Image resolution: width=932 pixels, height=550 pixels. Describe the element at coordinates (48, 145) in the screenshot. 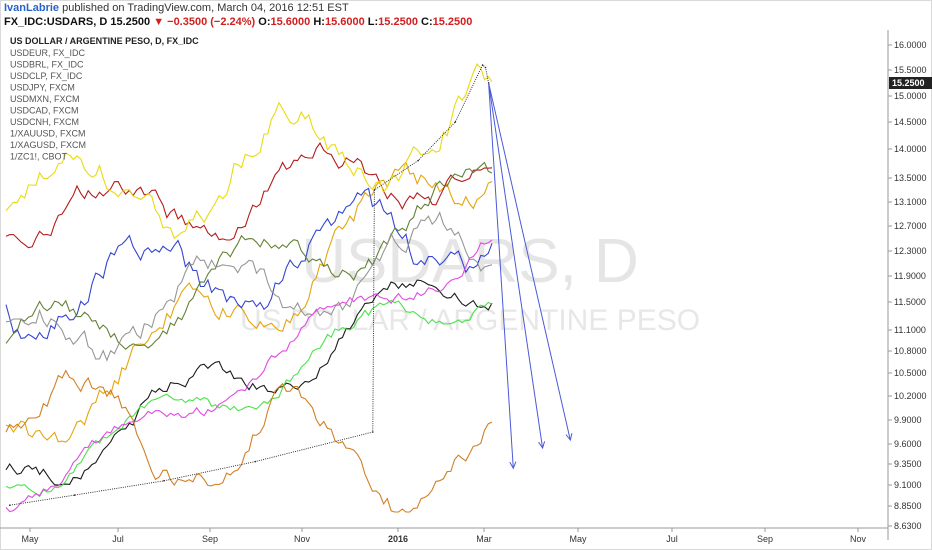

I see `legend-item: 1/XAGUSD, FXCM` at that location.